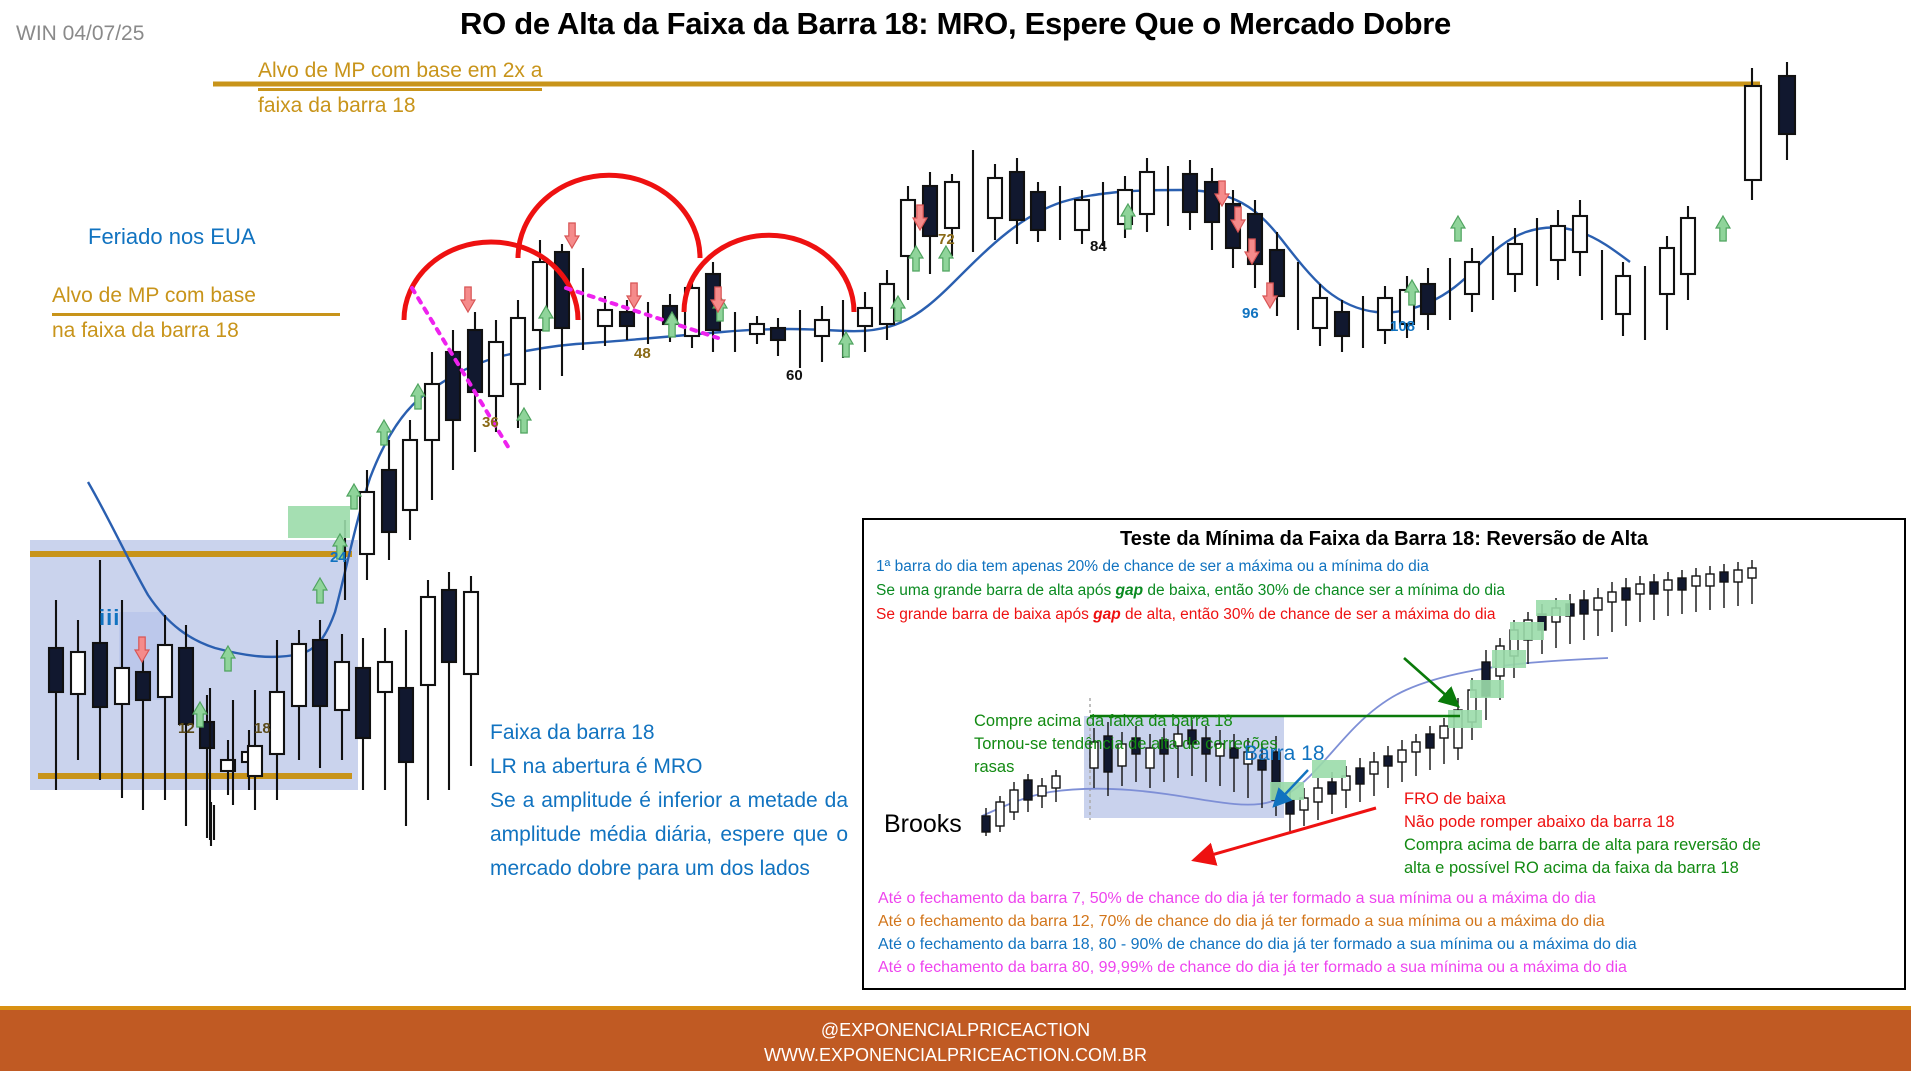 The width and height of the screenshot is (1911, 1071). What do you see at coordinates (985, 614) in the screenshot?
I see `inset-stat-3-a: Se grande barra de baixa após` at bounding box center [985, 614].